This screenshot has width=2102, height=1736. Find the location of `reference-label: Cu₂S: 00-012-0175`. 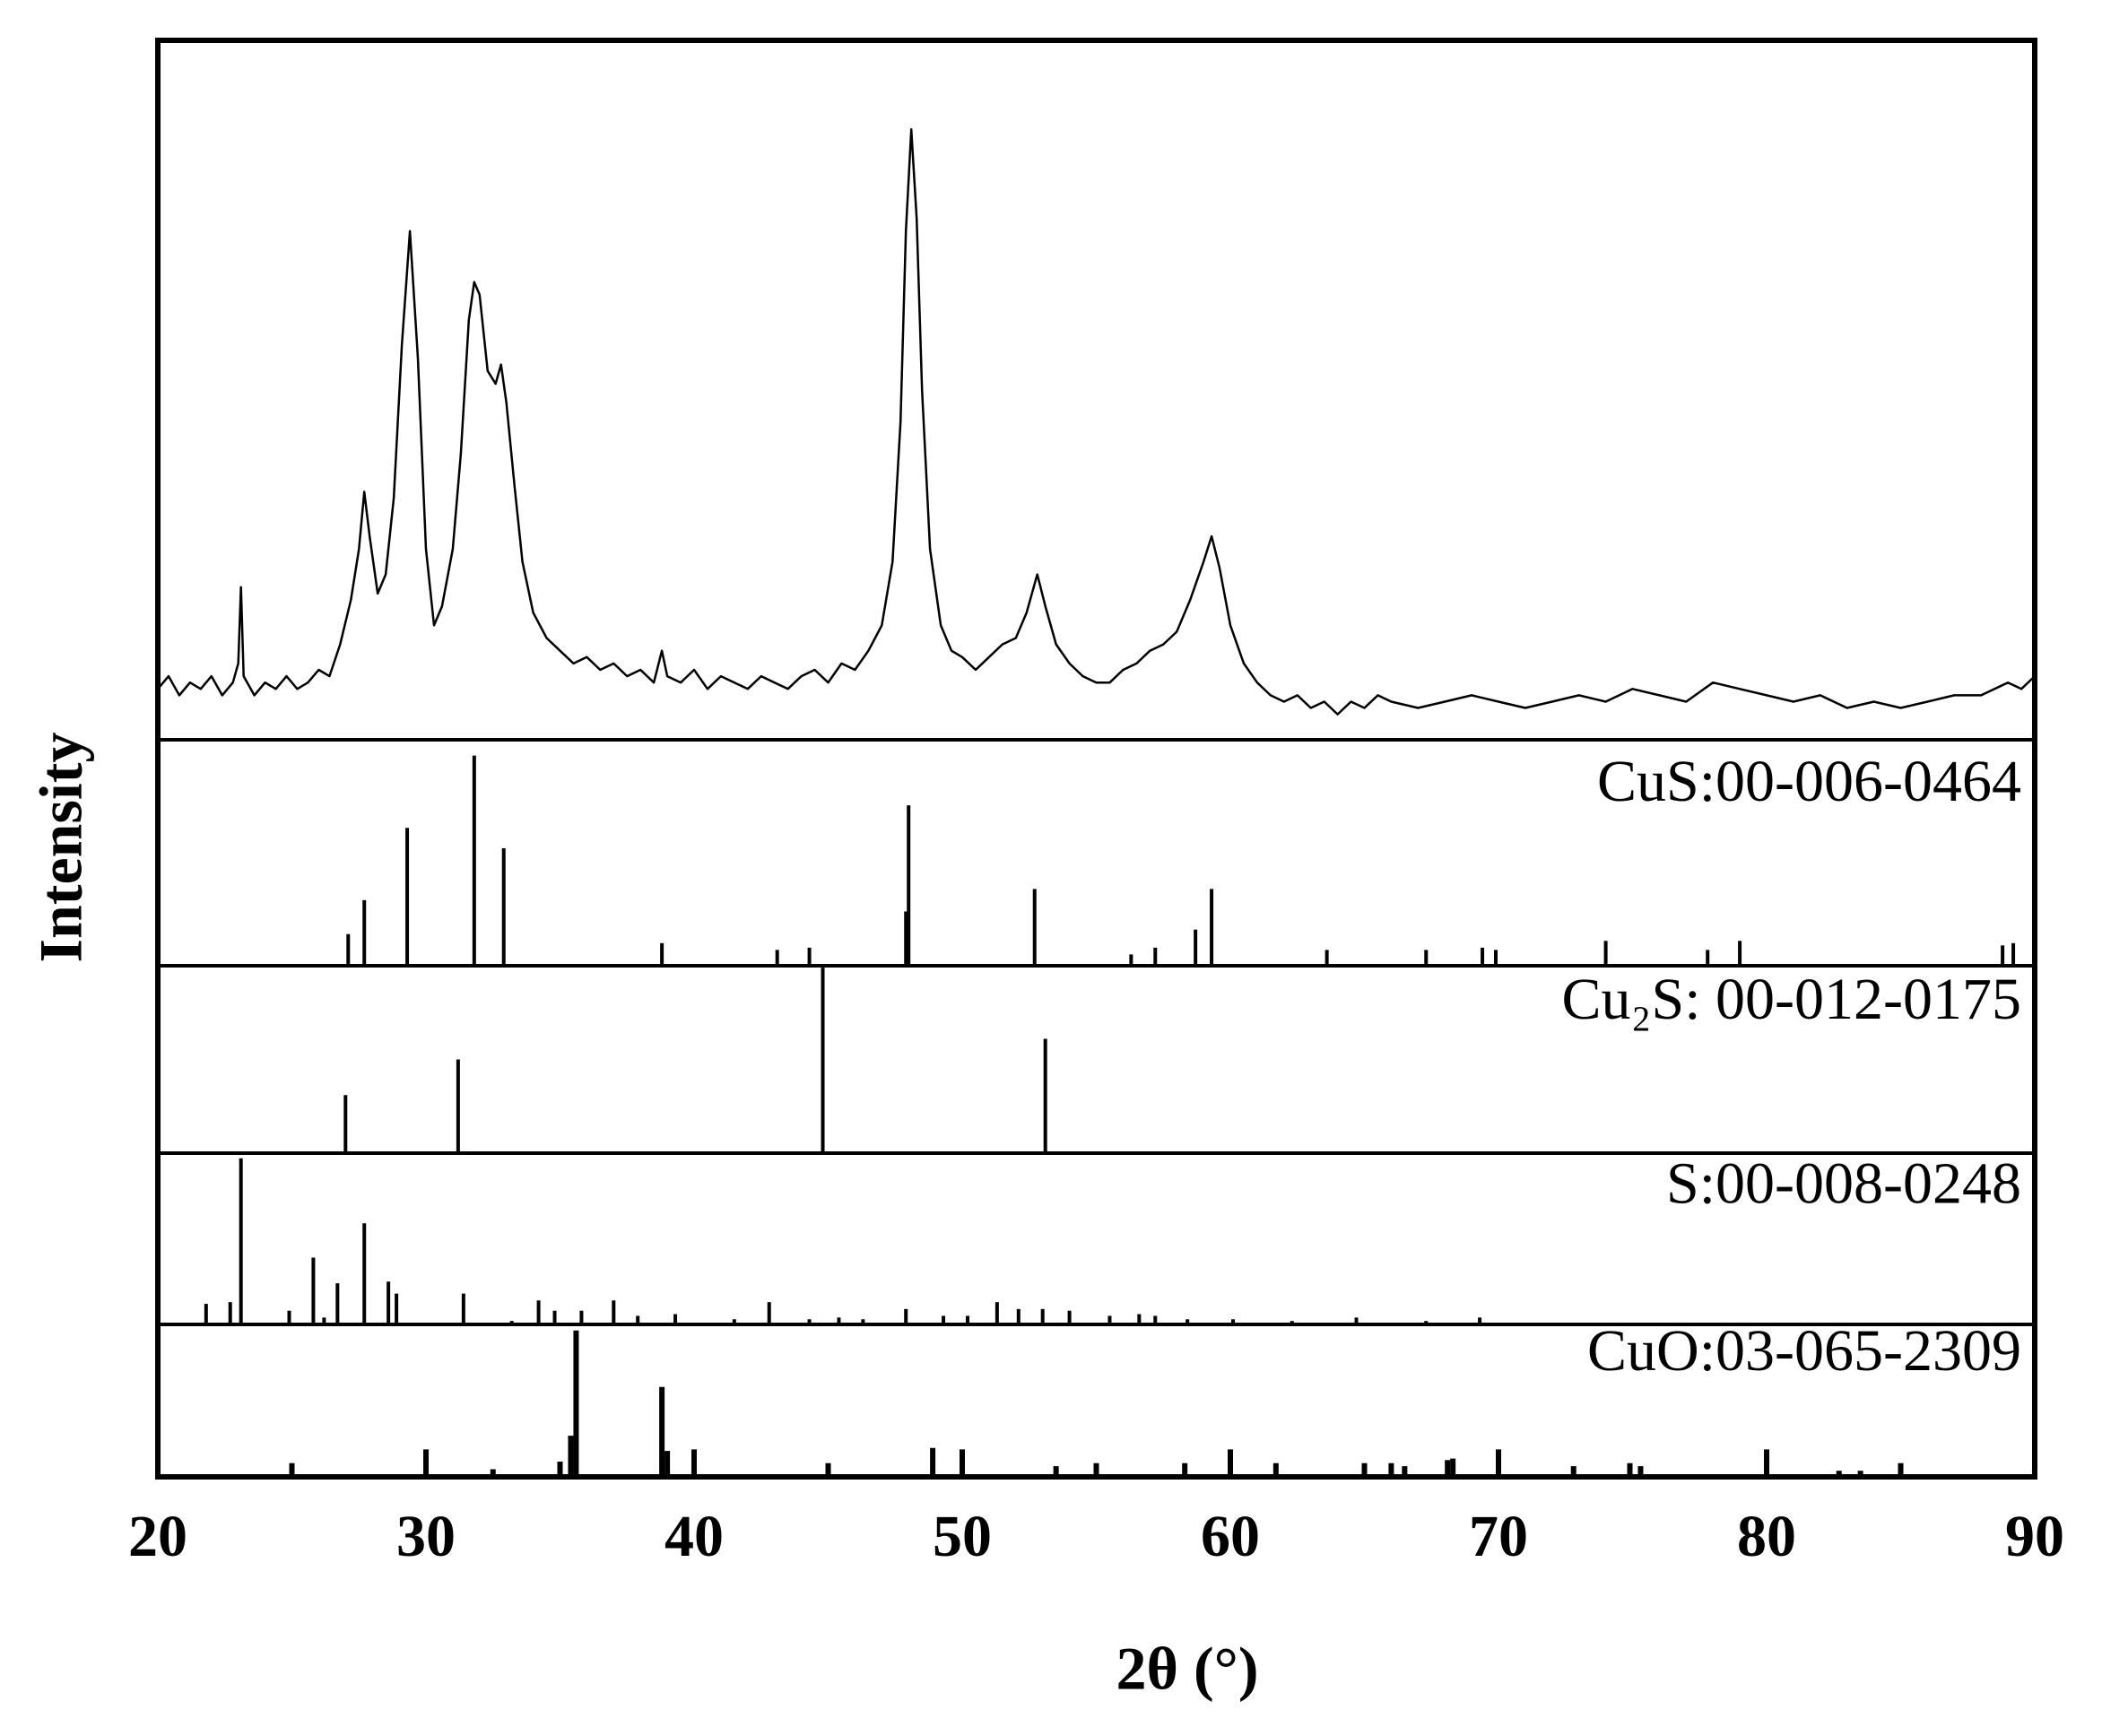

reference-label: Cu₂S: 00-012-0175 is located at coordinates (1791, 1000).